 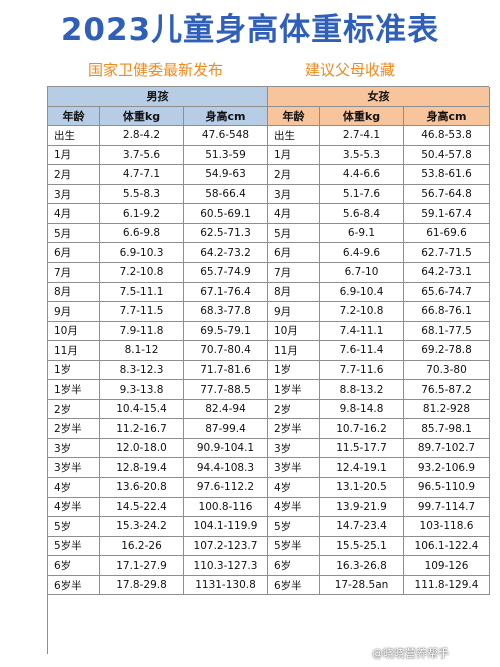 I want to click on table-cell-age-boy: 4月, so click(x=74, y=214).